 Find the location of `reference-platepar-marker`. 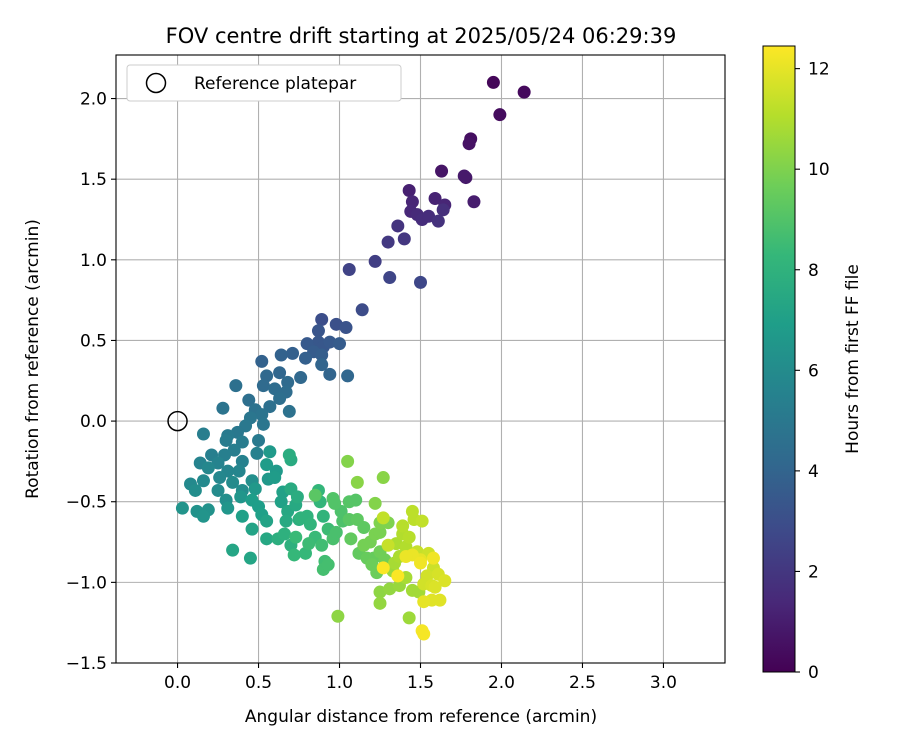

reference-platepar-marker is located at coordinates (177, 421).